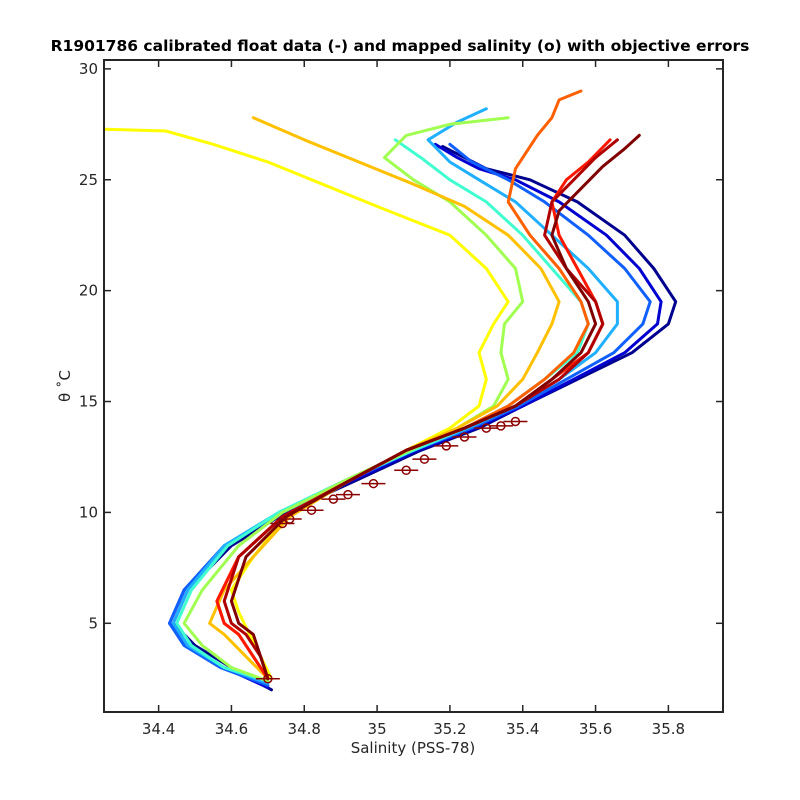 Image resolution: width=800 pixels, height=800 pixels. What do you see at coordinates (449, 729) in the screenshot?
I see `x-tick-label: 35.2` at bounding box center [449, 729].